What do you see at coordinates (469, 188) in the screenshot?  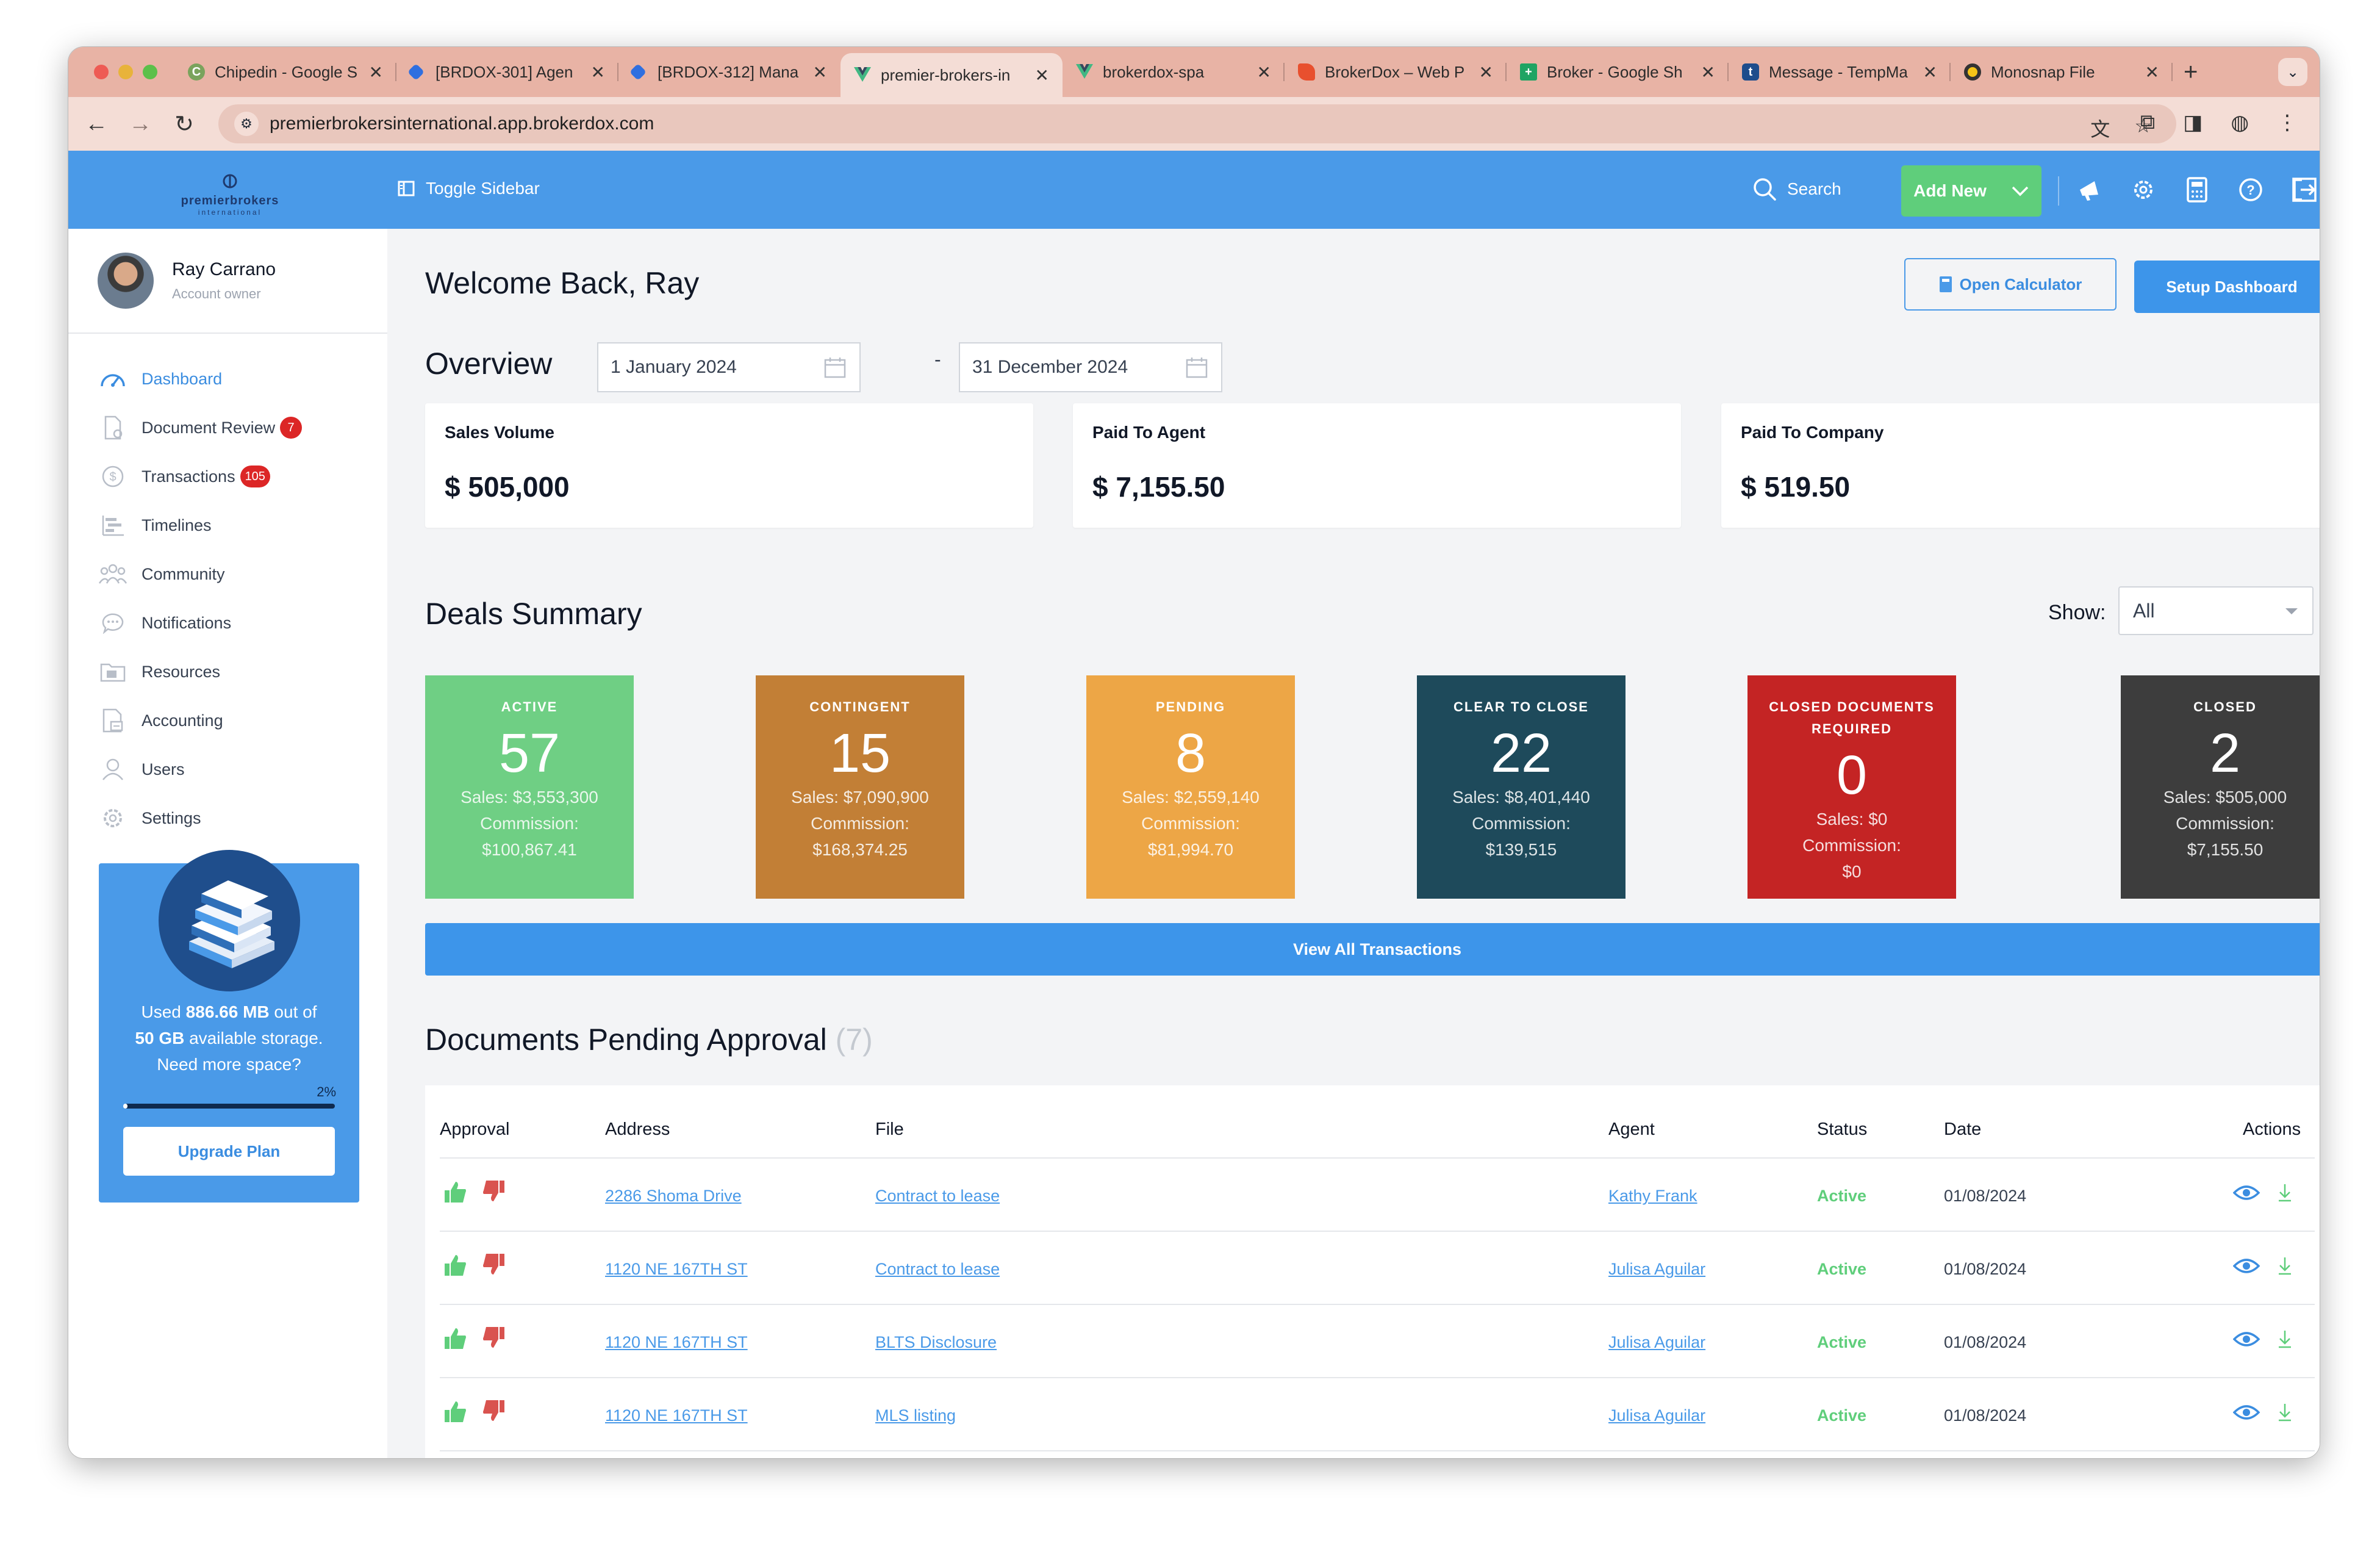 I see `toggle-sidebar-button: Toggle Sidebar` at bounding box center [469, 188].